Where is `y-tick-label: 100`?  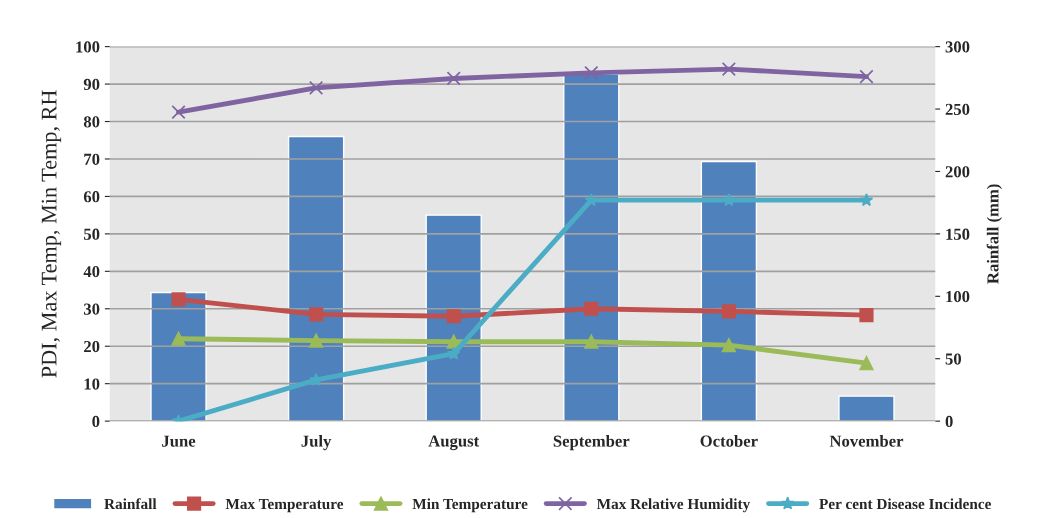 y-tick-label: 100 is located at coordinates (88, 47).